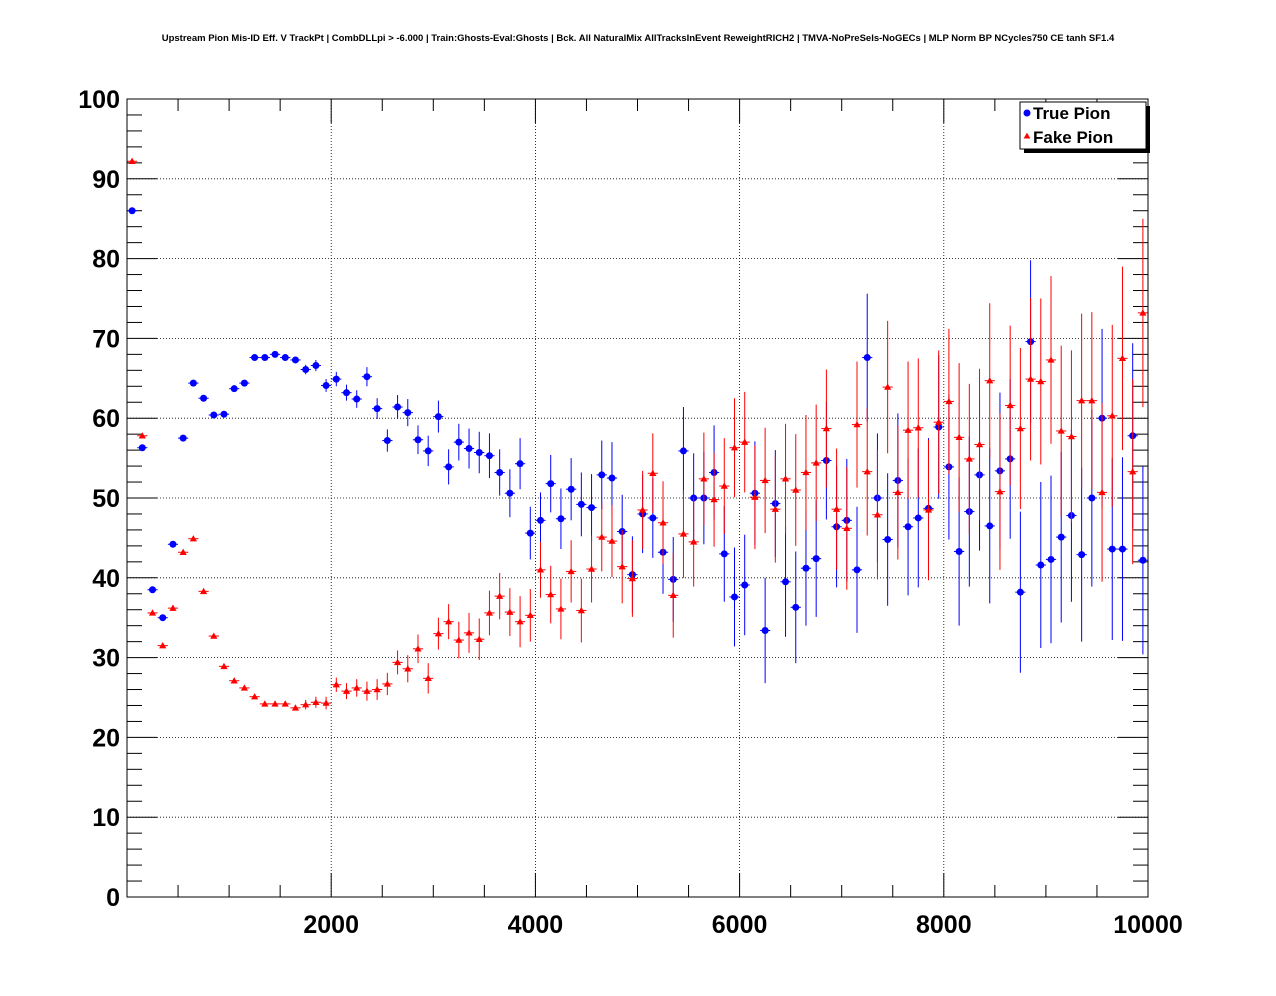  What do you see at coordinates (106, 659) in the screenshot?
I see `y-tick-label: 30` at bounding box center [106, 659].